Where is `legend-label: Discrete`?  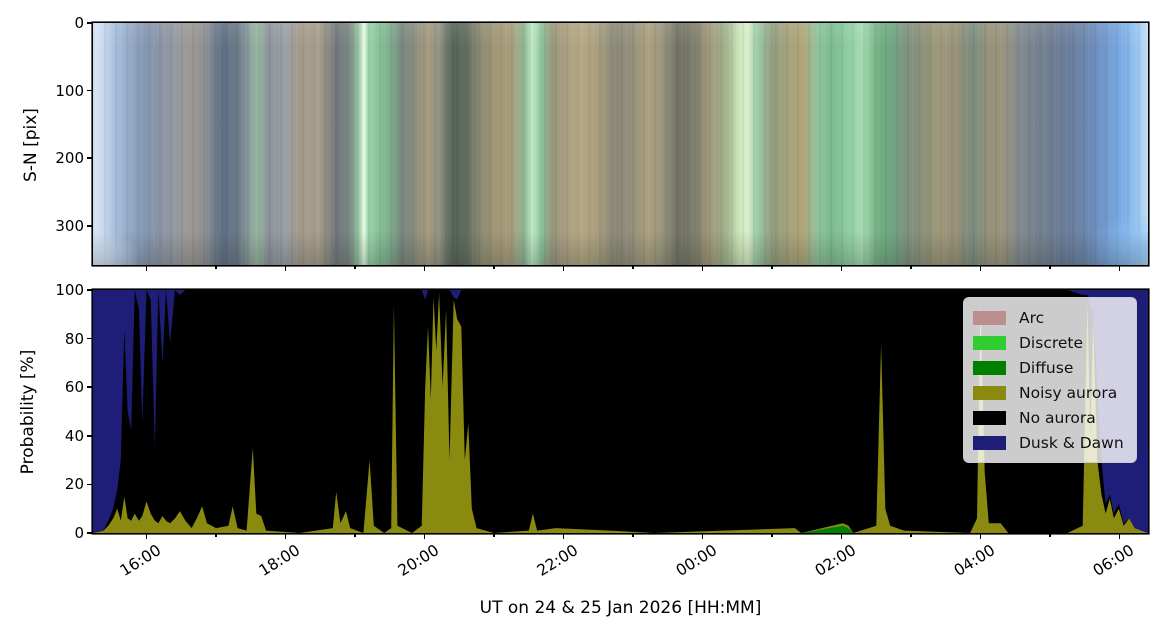
legend-label: Discrete is located at coordinates (1051, 342).